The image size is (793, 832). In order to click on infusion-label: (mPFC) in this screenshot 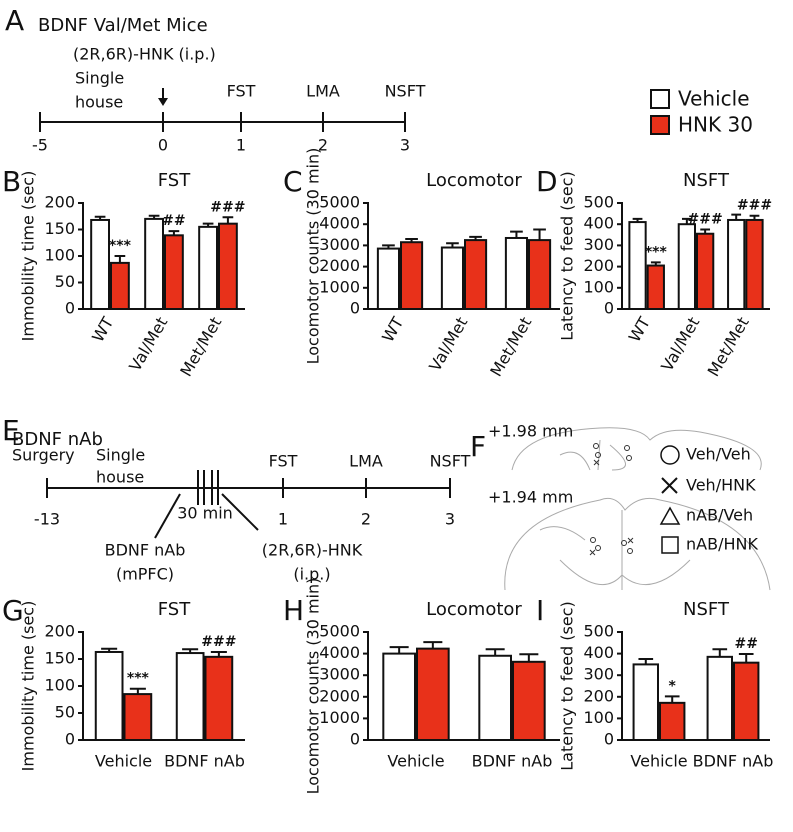, I will do `click(145, 574)`.